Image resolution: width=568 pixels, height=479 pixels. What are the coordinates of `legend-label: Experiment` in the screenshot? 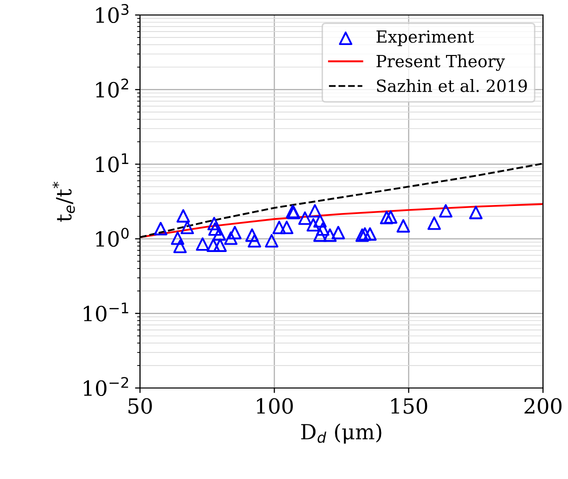 It's located at (425, 38).